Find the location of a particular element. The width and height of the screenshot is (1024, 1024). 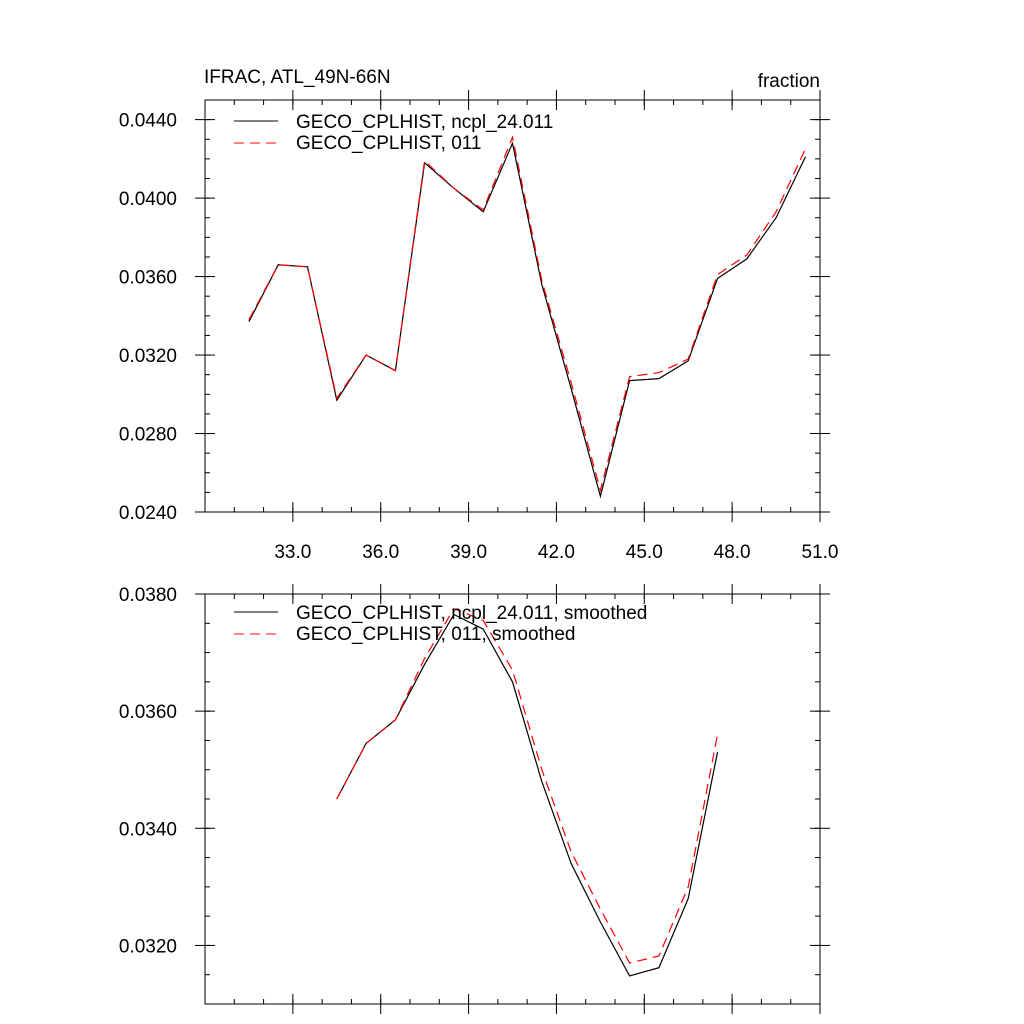

y-tick-label: 0.0240 is located at coordinates (148, 513).